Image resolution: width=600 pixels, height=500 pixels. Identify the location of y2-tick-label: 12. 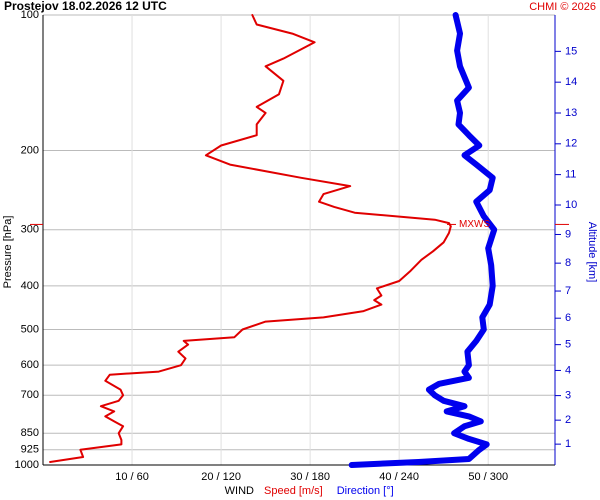
(571, 144).